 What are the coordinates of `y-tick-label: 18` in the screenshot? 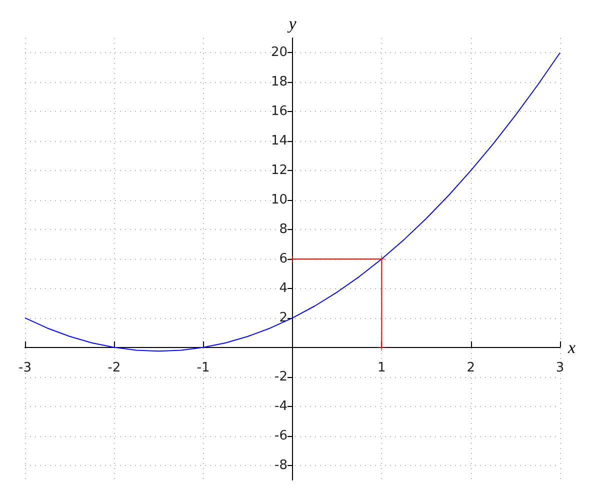 It's located at (279, 82).